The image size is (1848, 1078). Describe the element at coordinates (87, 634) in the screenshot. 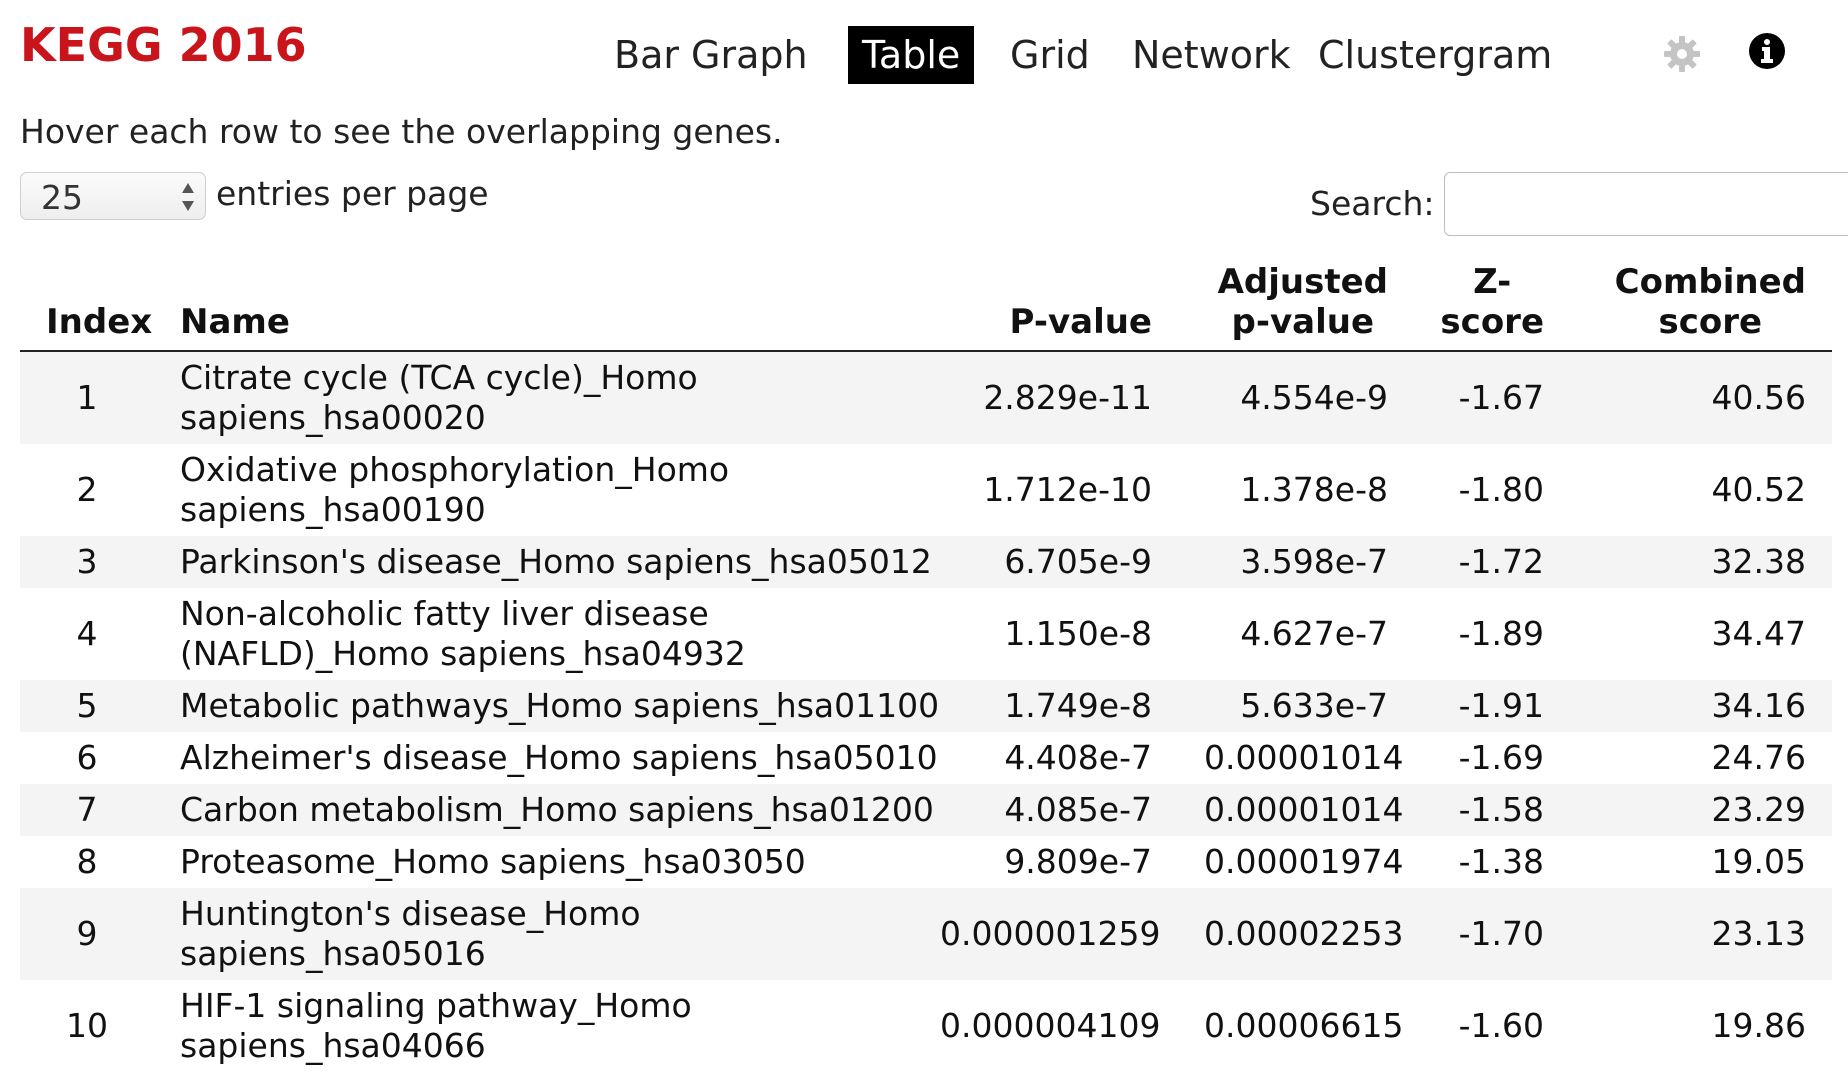

I see `row-index: 4` at that location.